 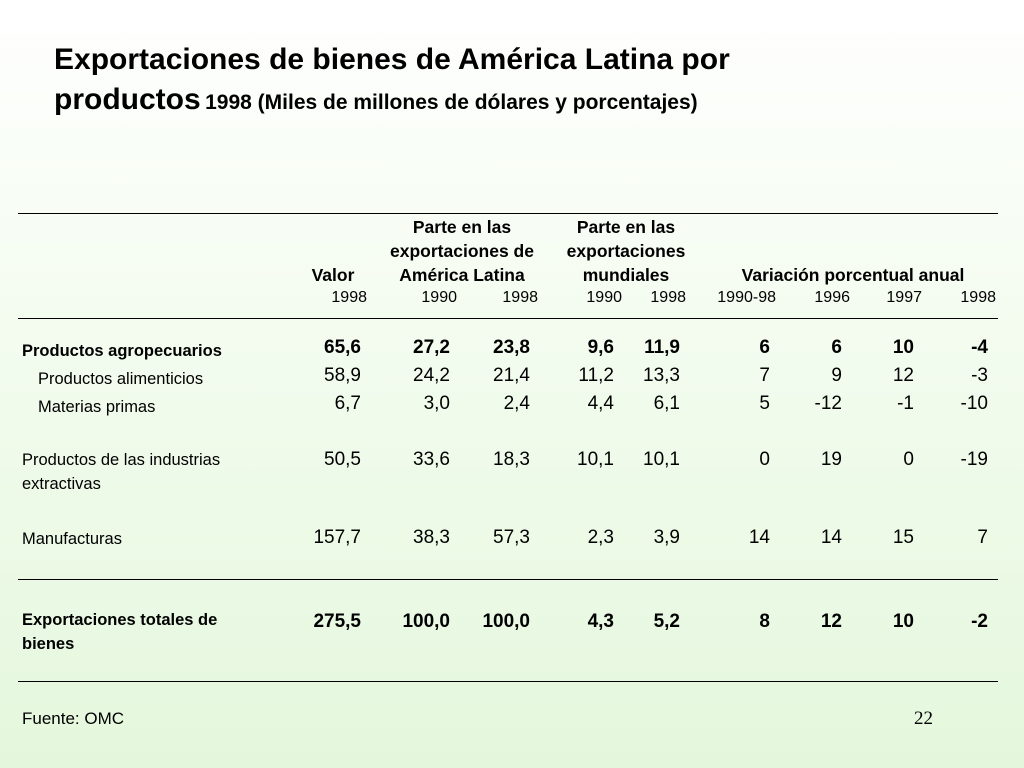 What do you see at coordinates (508, 681) in the screenshot?
I see `table-bottom-rule` at bounding box center [508, 681].